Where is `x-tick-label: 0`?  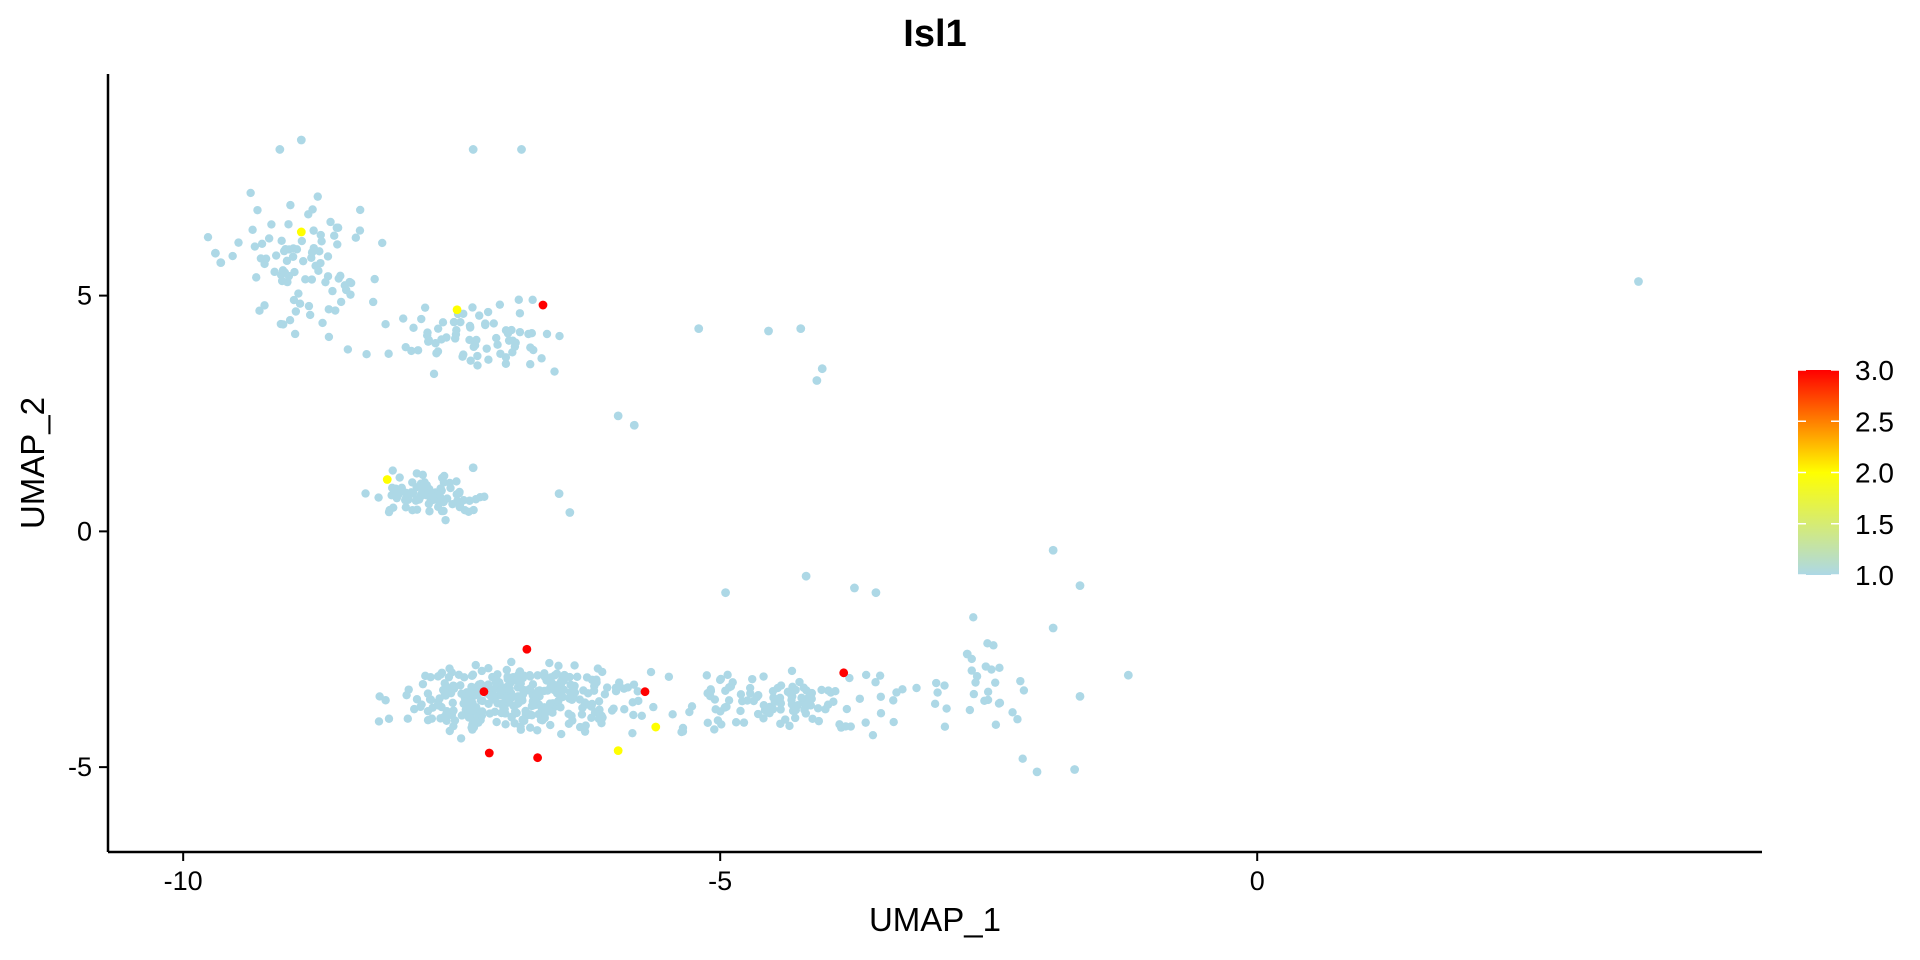
x-tick-label: 0 is located at coordinates (1257, 881).